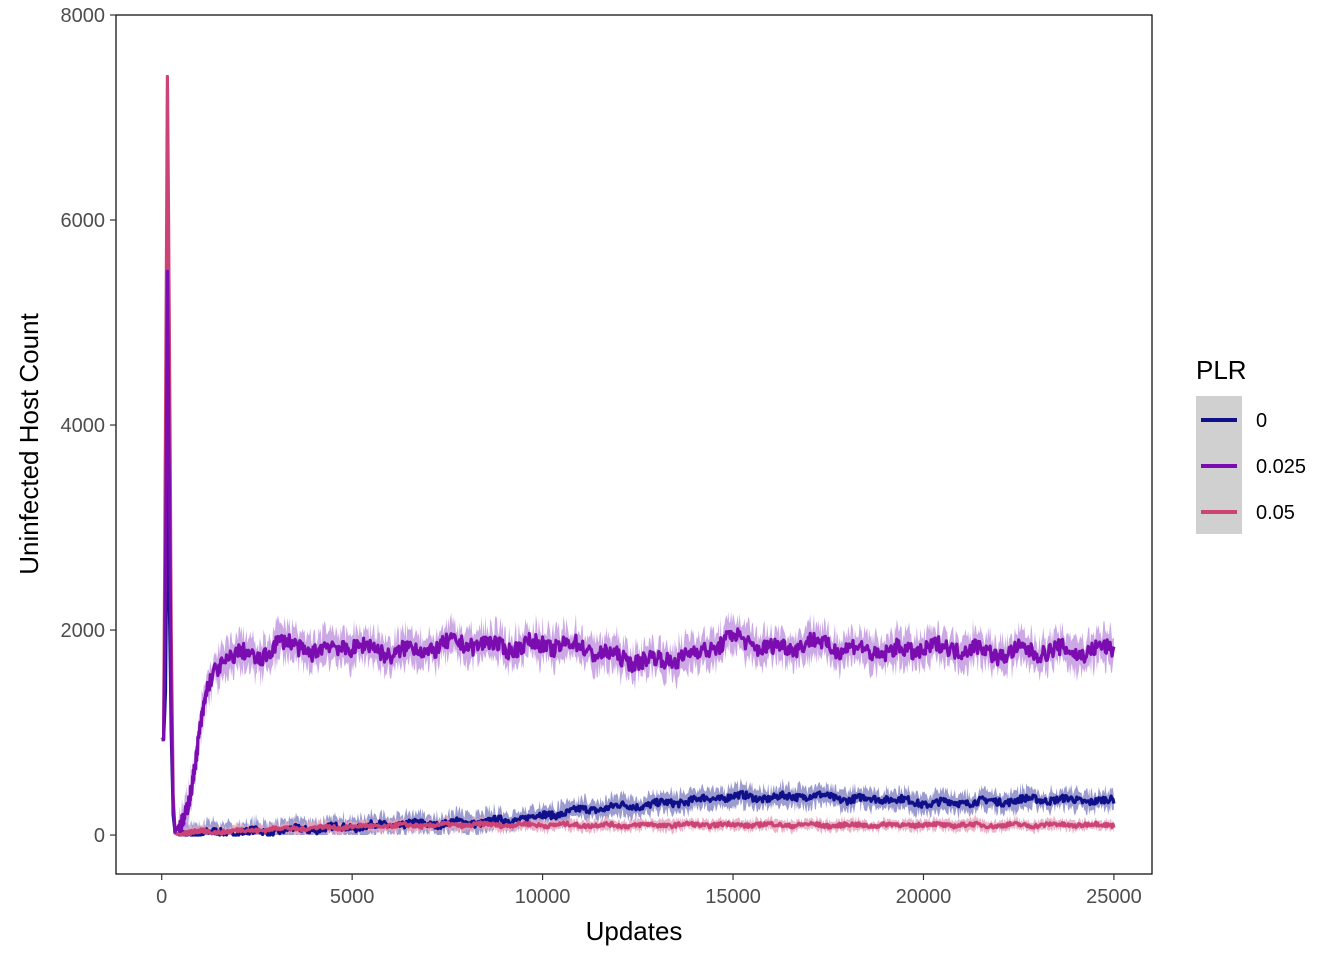 This screenshot has height=960, width=1344. Describe the element at coordinates (161, 897) in the screenshot. I see `x-tick-label: 0` at that location.